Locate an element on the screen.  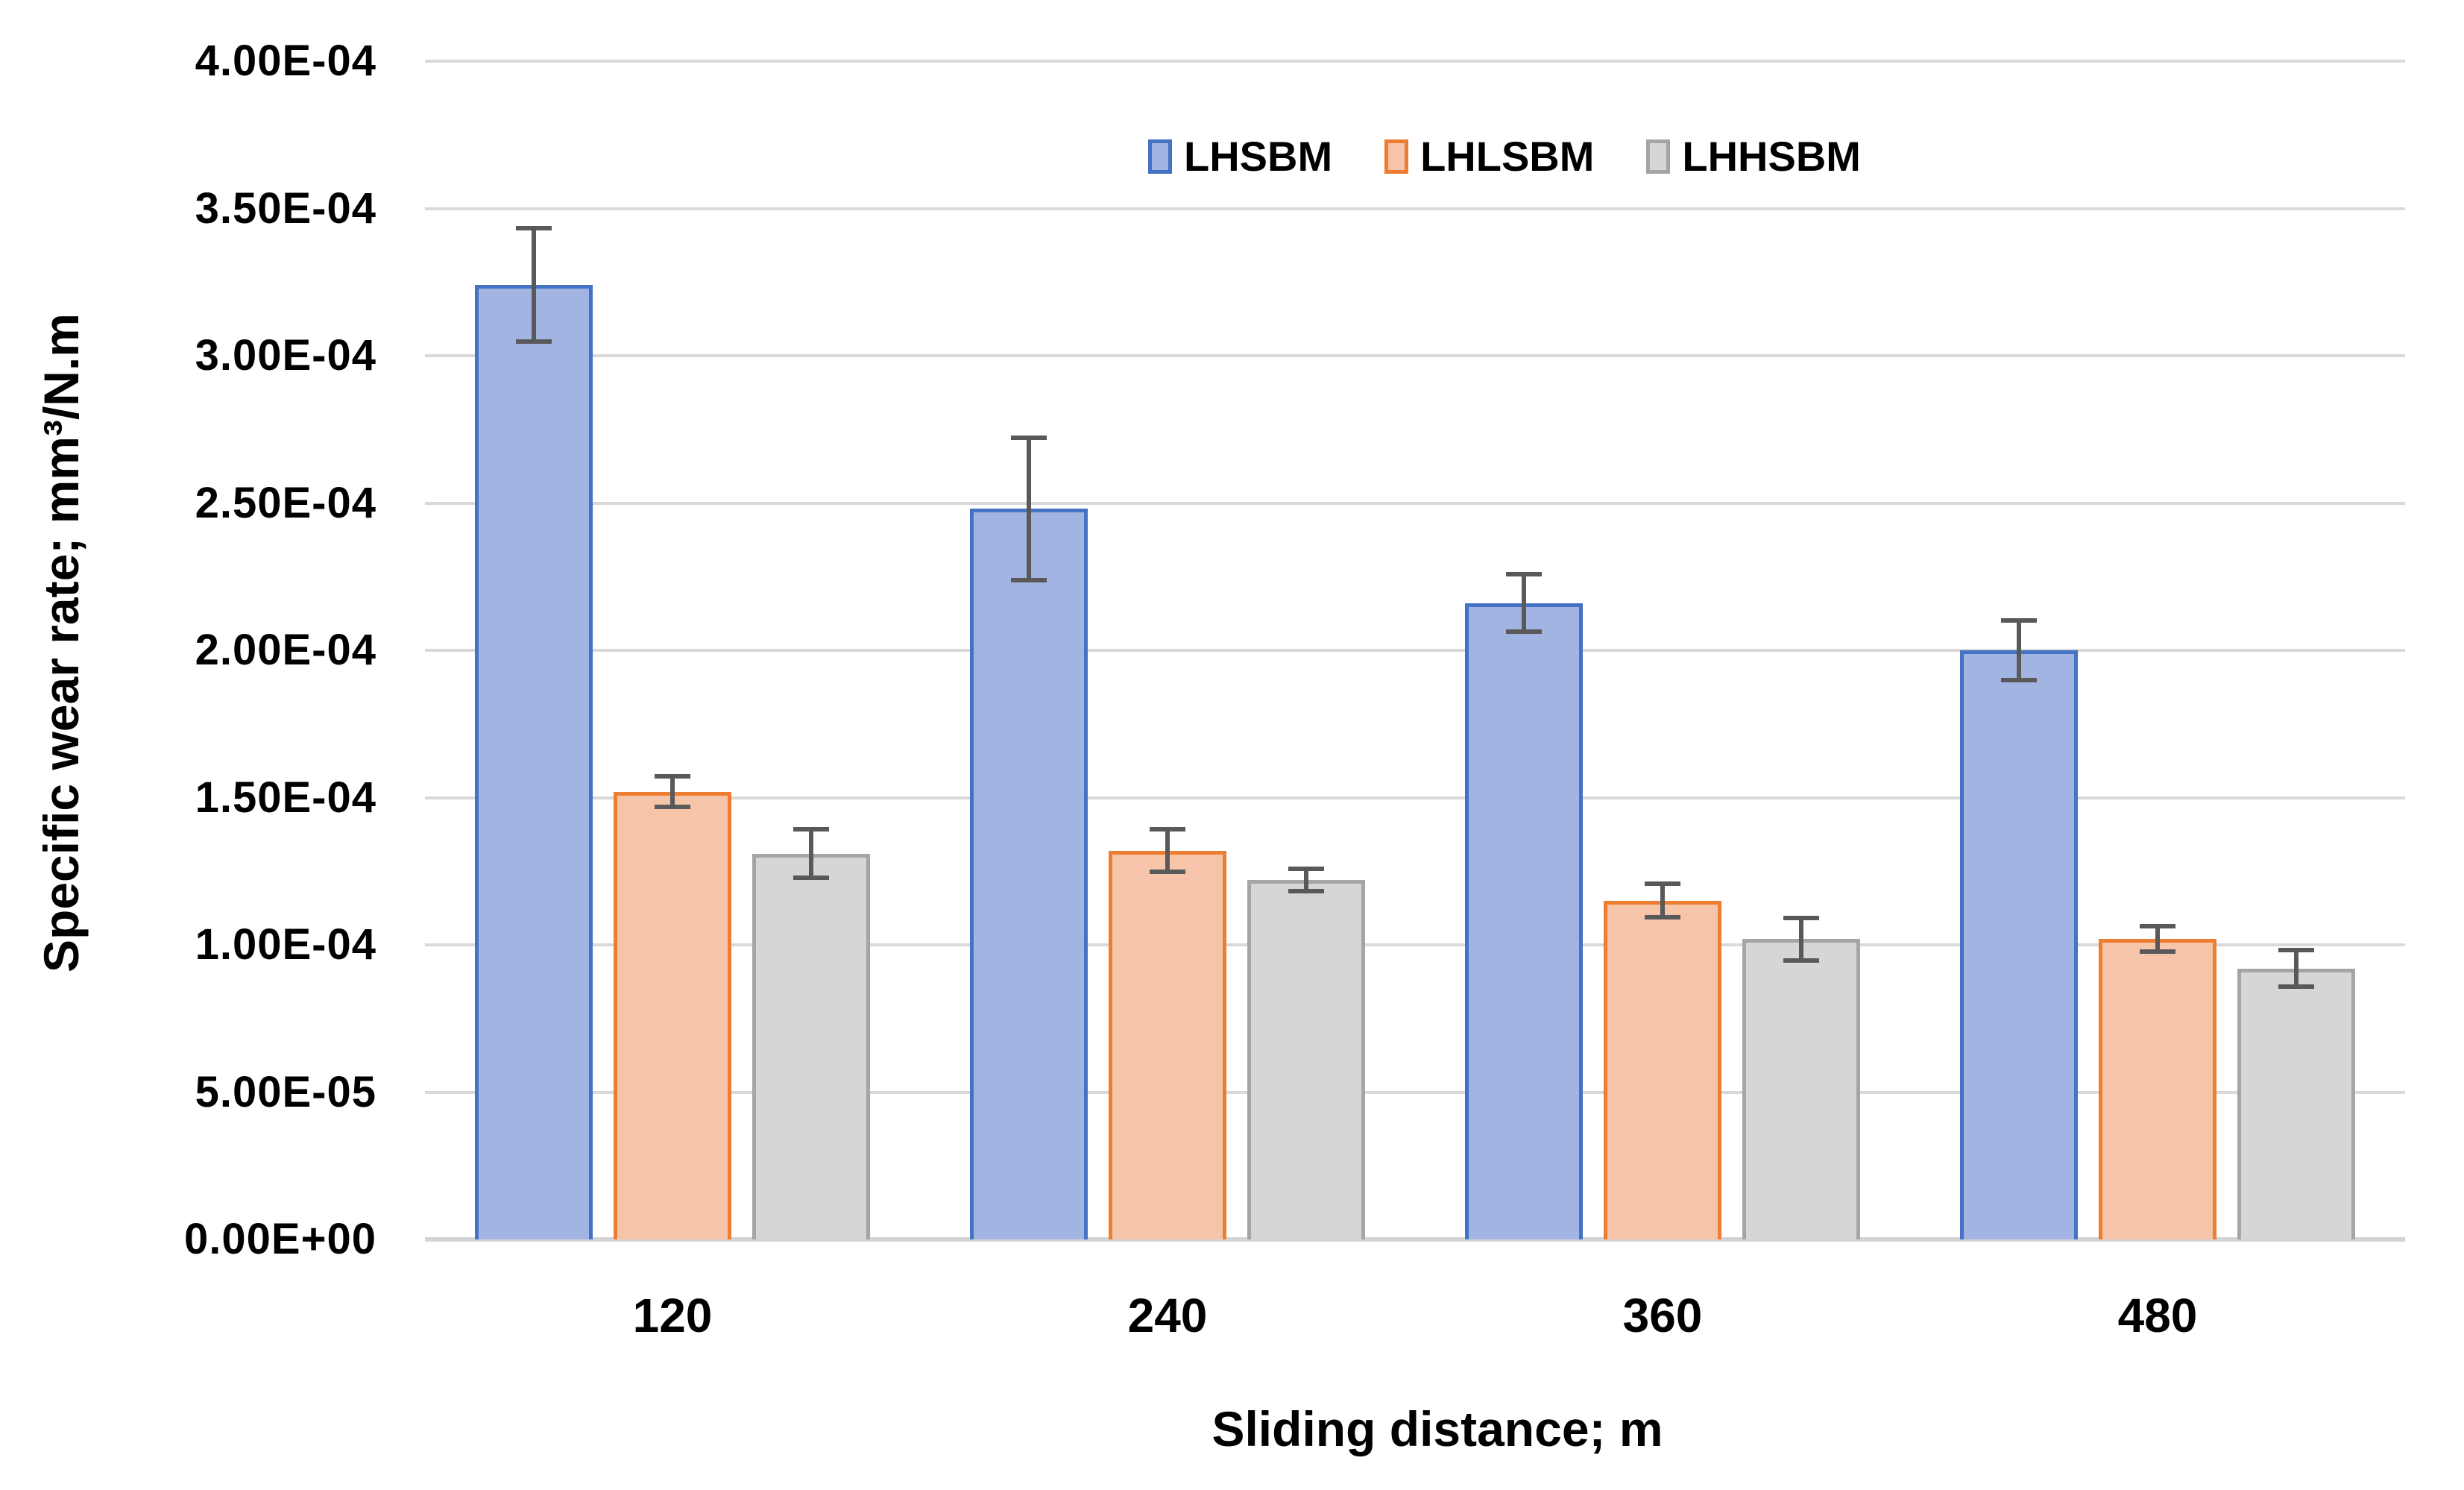
y-axis-tick-label: 4.00E-04 is located at coordinates (285, 61).